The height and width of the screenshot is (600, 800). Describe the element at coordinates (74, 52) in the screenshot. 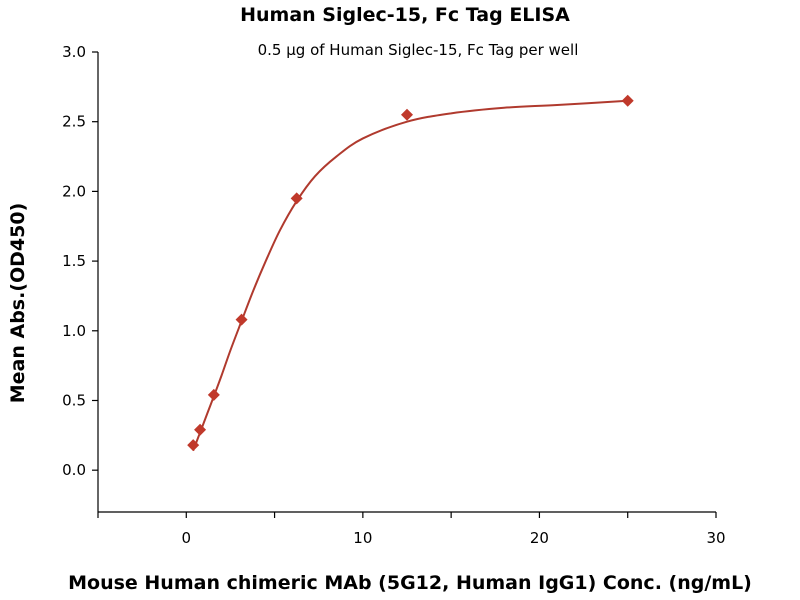

I see `y-tick-label: 3.0` at that location.